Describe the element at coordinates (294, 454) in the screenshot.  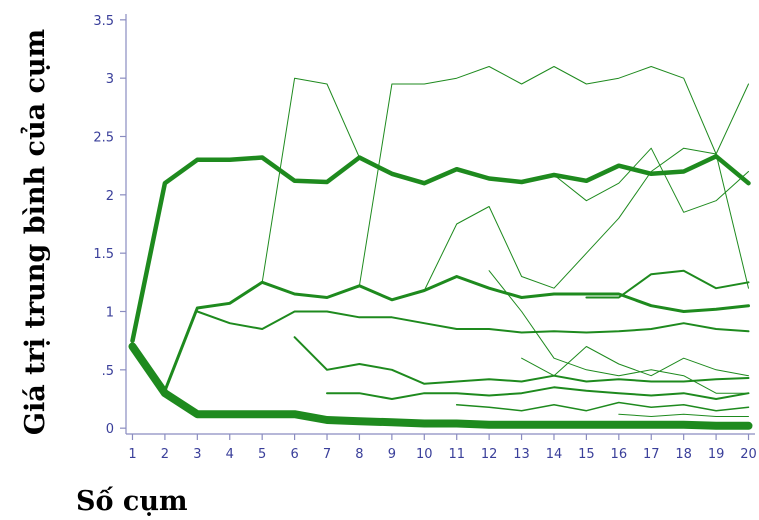
I see `x-tick-label: 6` at that location.